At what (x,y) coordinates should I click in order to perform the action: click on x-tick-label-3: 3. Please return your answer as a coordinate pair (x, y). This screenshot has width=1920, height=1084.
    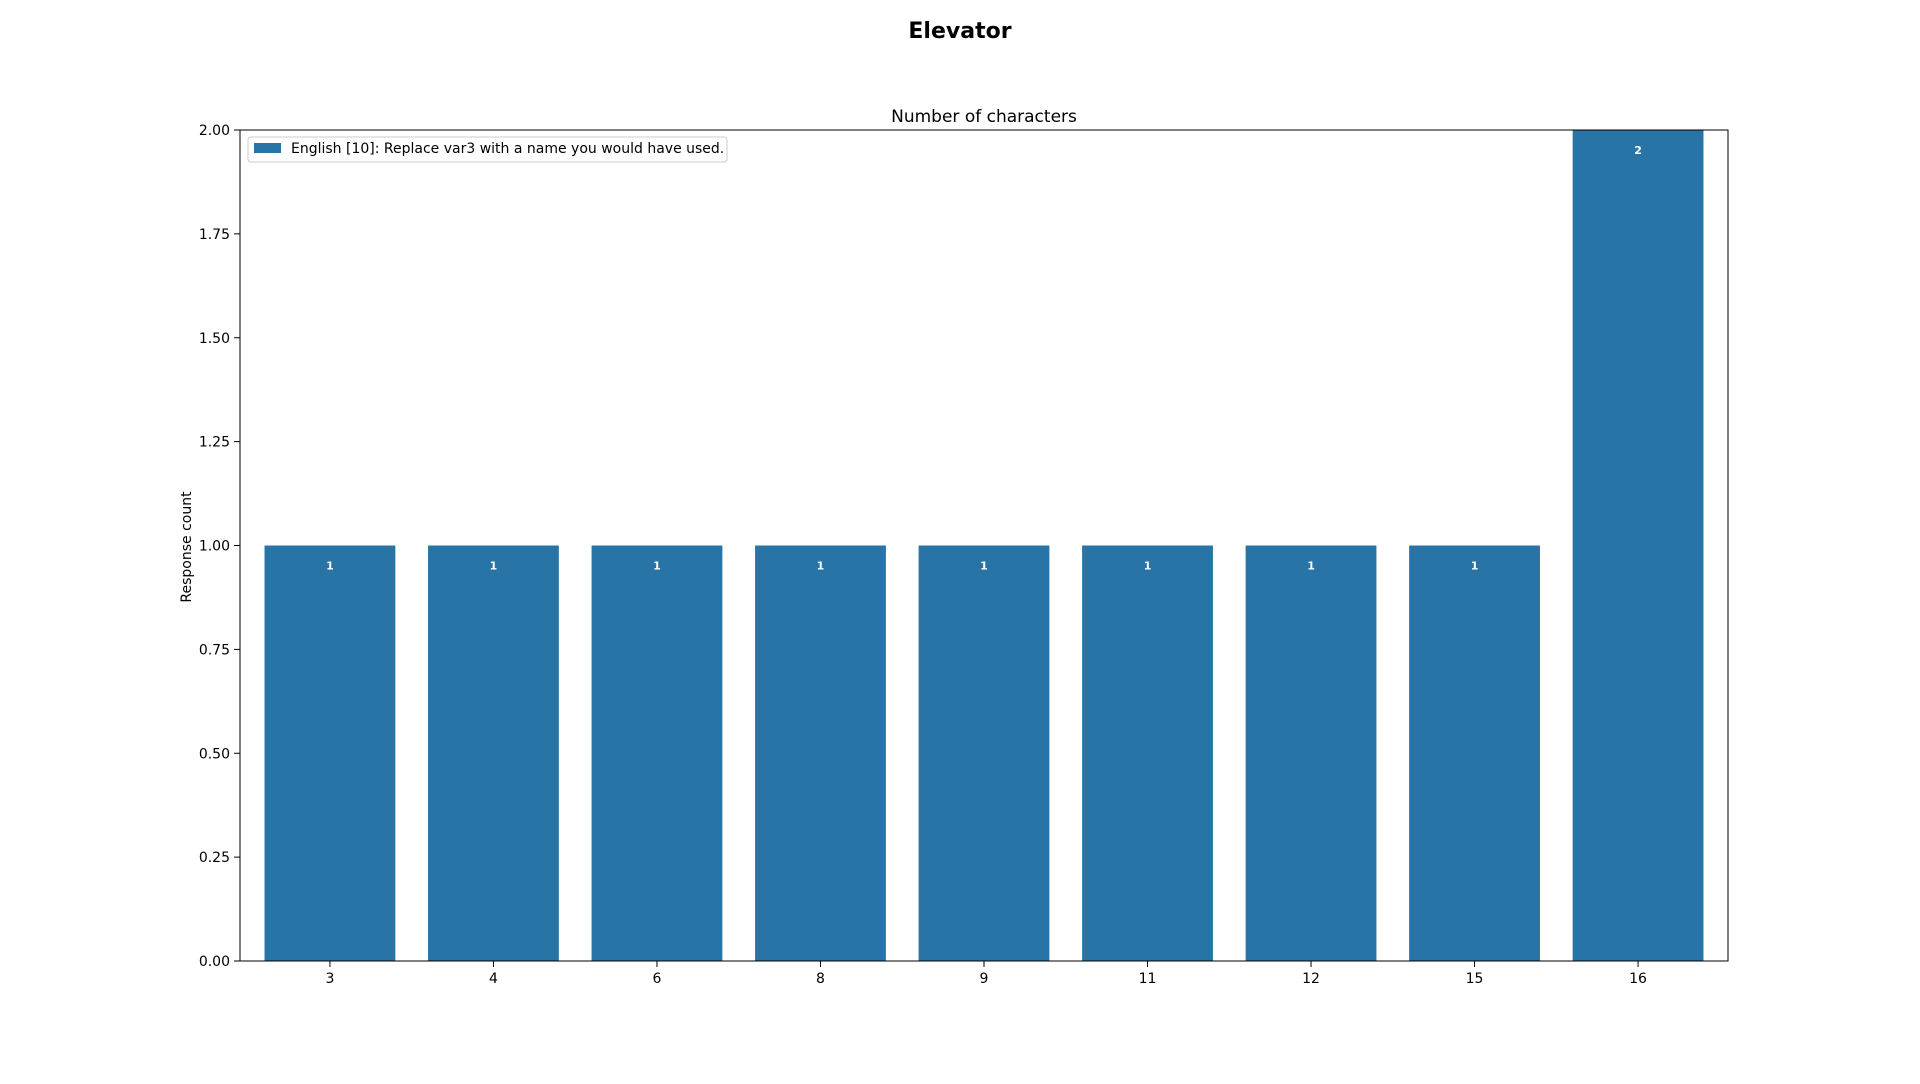
    Looking at the image, I should click on (329, 979).